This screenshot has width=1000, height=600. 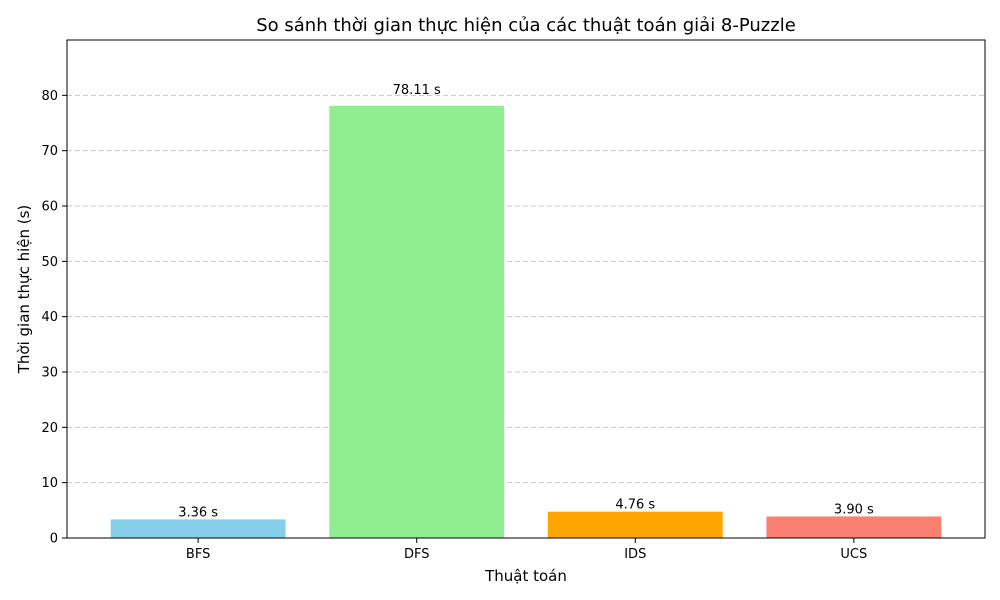 What do you see at coordinates (417, 90) in the screenshot?
I see `data-label-dfs: 78.11 s` at bounding box center [417, 90].